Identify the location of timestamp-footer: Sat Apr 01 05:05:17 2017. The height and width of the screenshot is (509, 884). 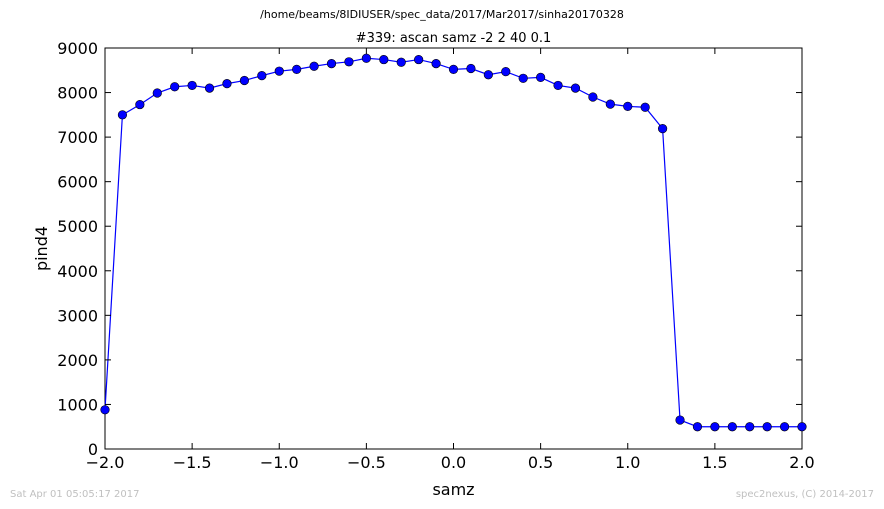
(75, 494).